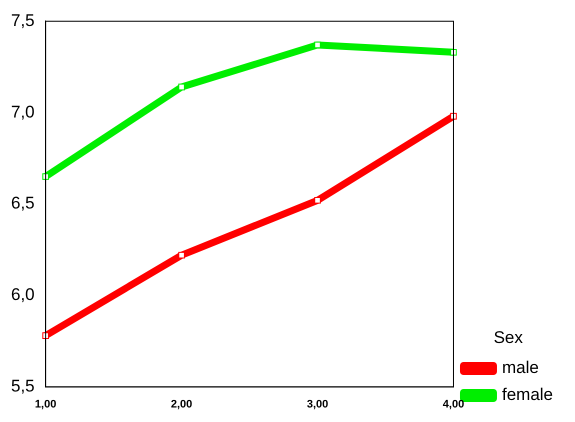 This screenshot has height=422, width=575. I want to click on y-tick-label: 5,5, so click(22, 386).